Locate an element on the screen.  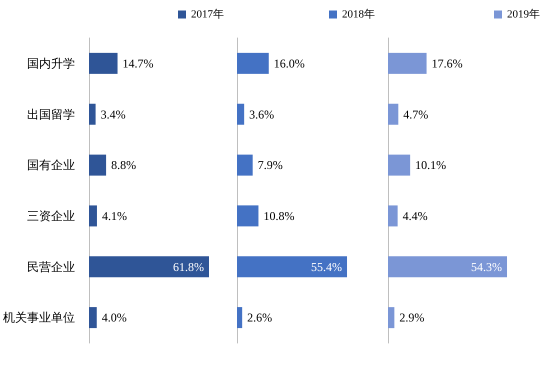
data-label: 17.6% is located at coordinates (447, 63).